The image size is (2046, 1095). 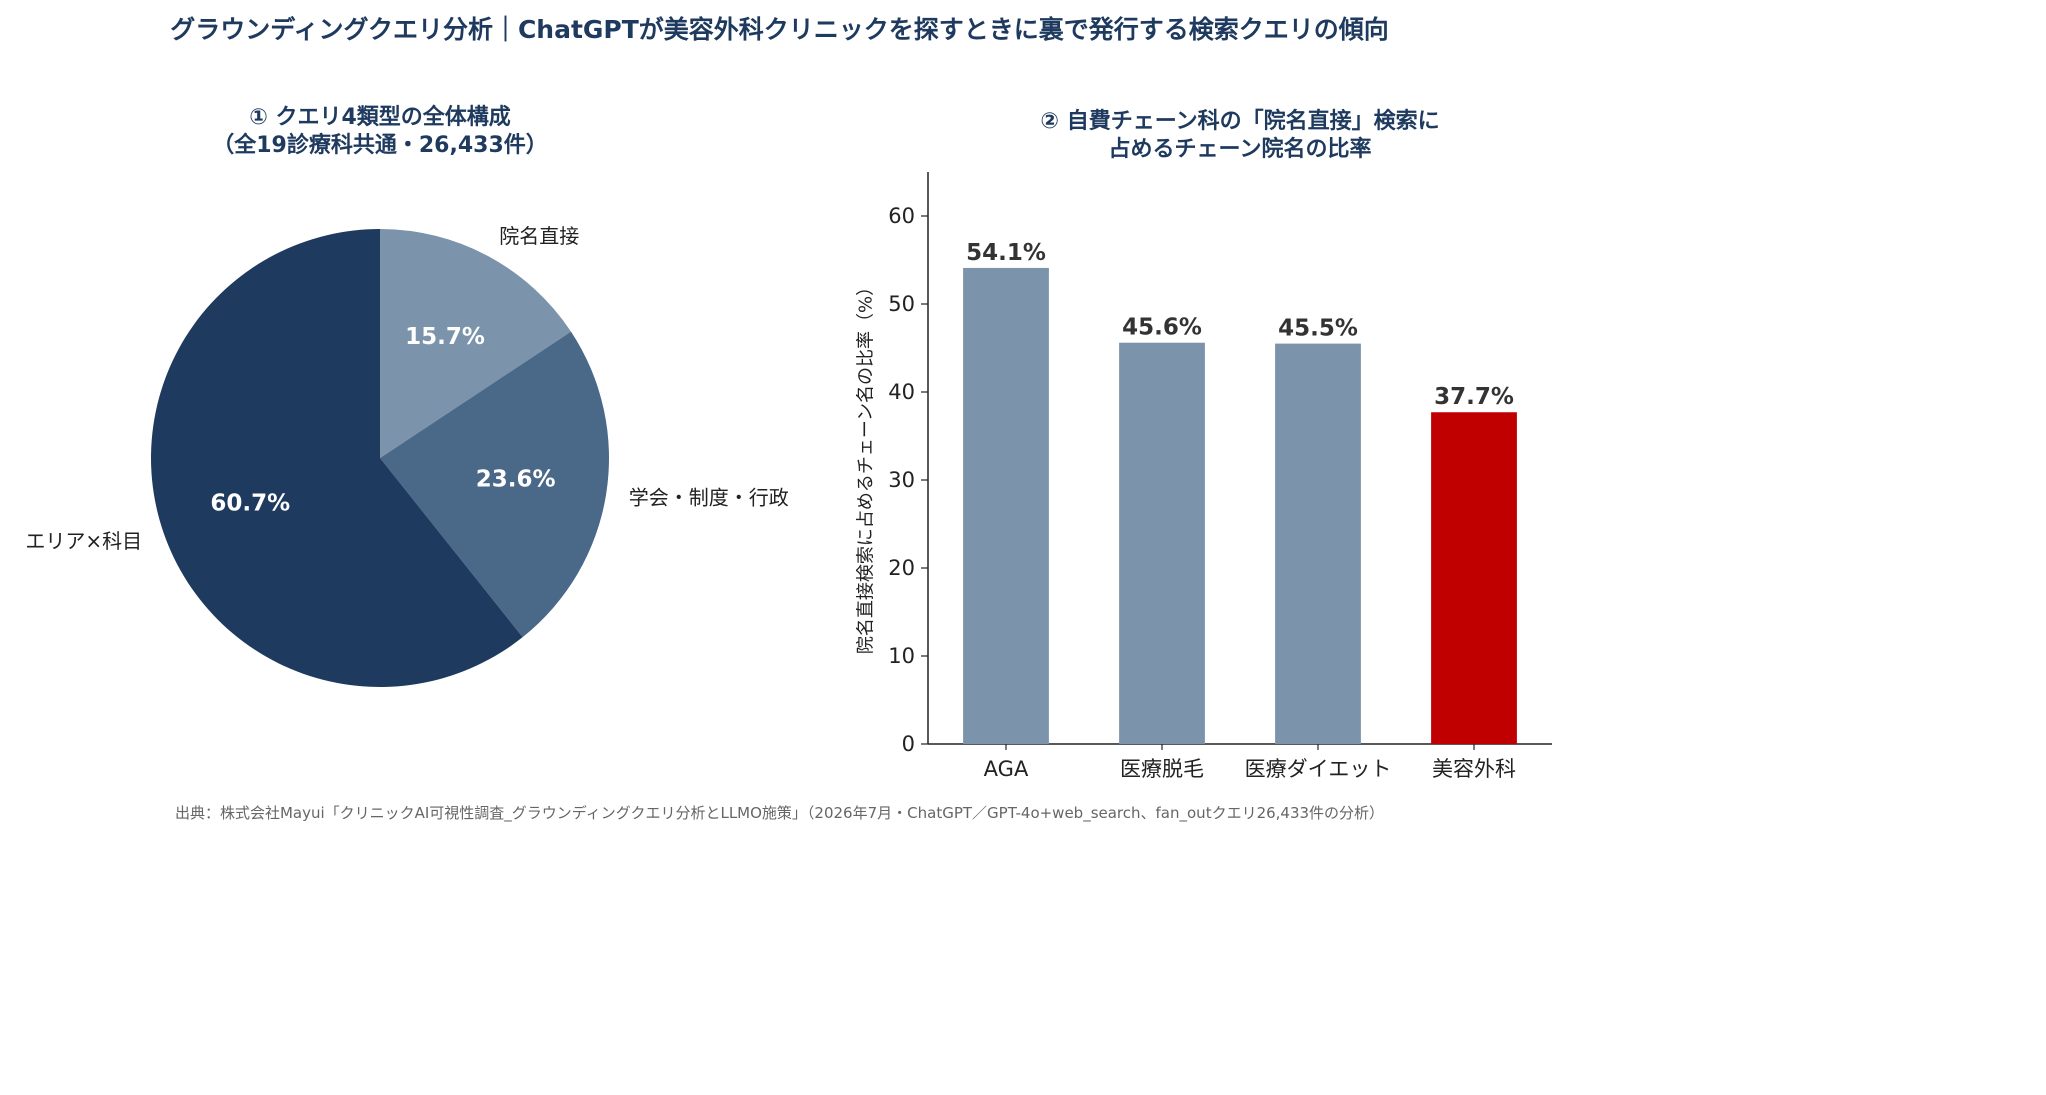 I want to click on pie-category-label: 院名直接, so click(x=539, y=236).